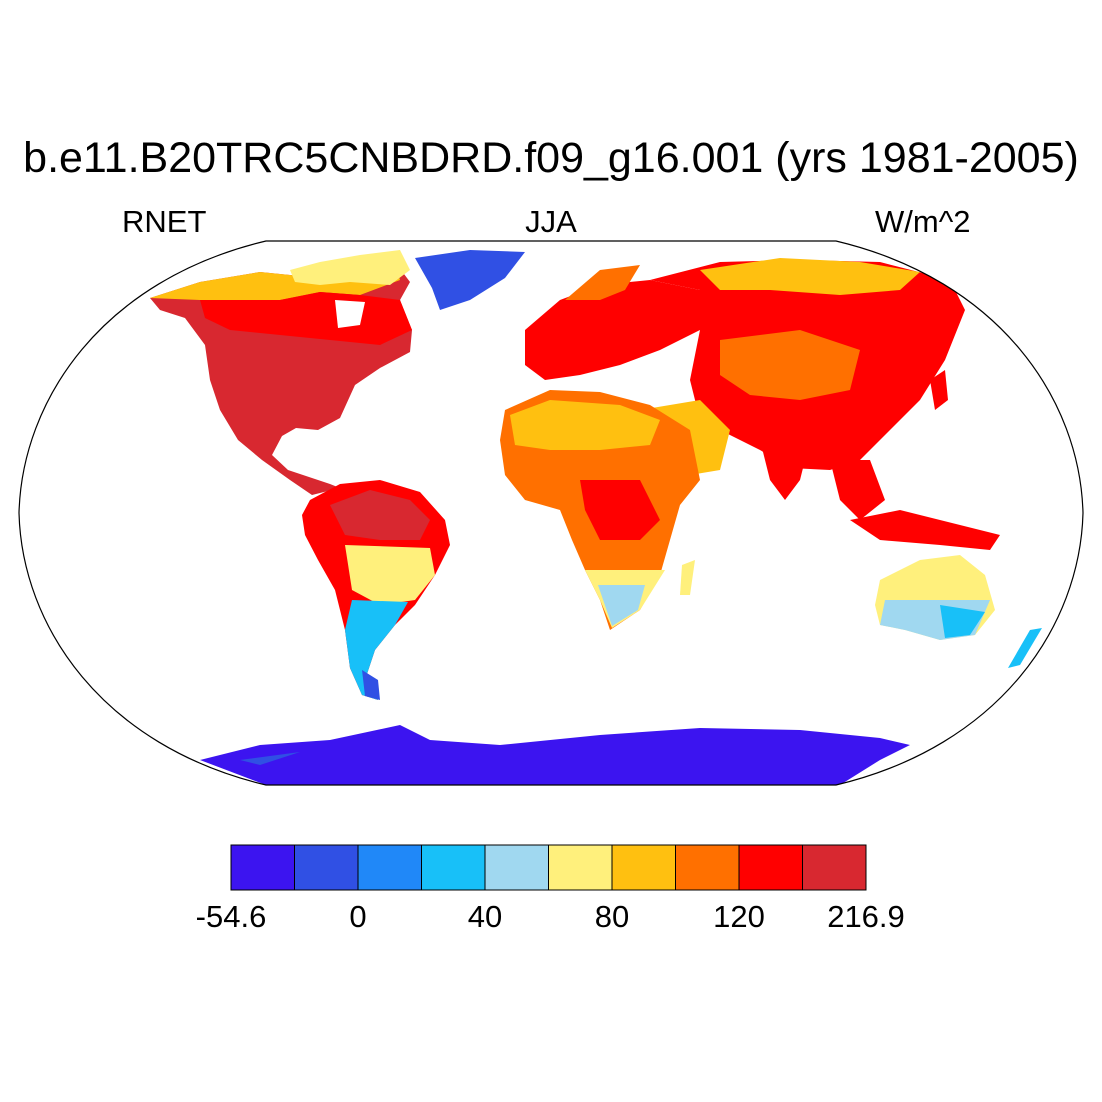 The height and width of the screenshot is (1102, 1102). What do you see at coordinates (602, 282) in the screenshot?
I see `land-scandinavia` at bounding box center [602, 282].